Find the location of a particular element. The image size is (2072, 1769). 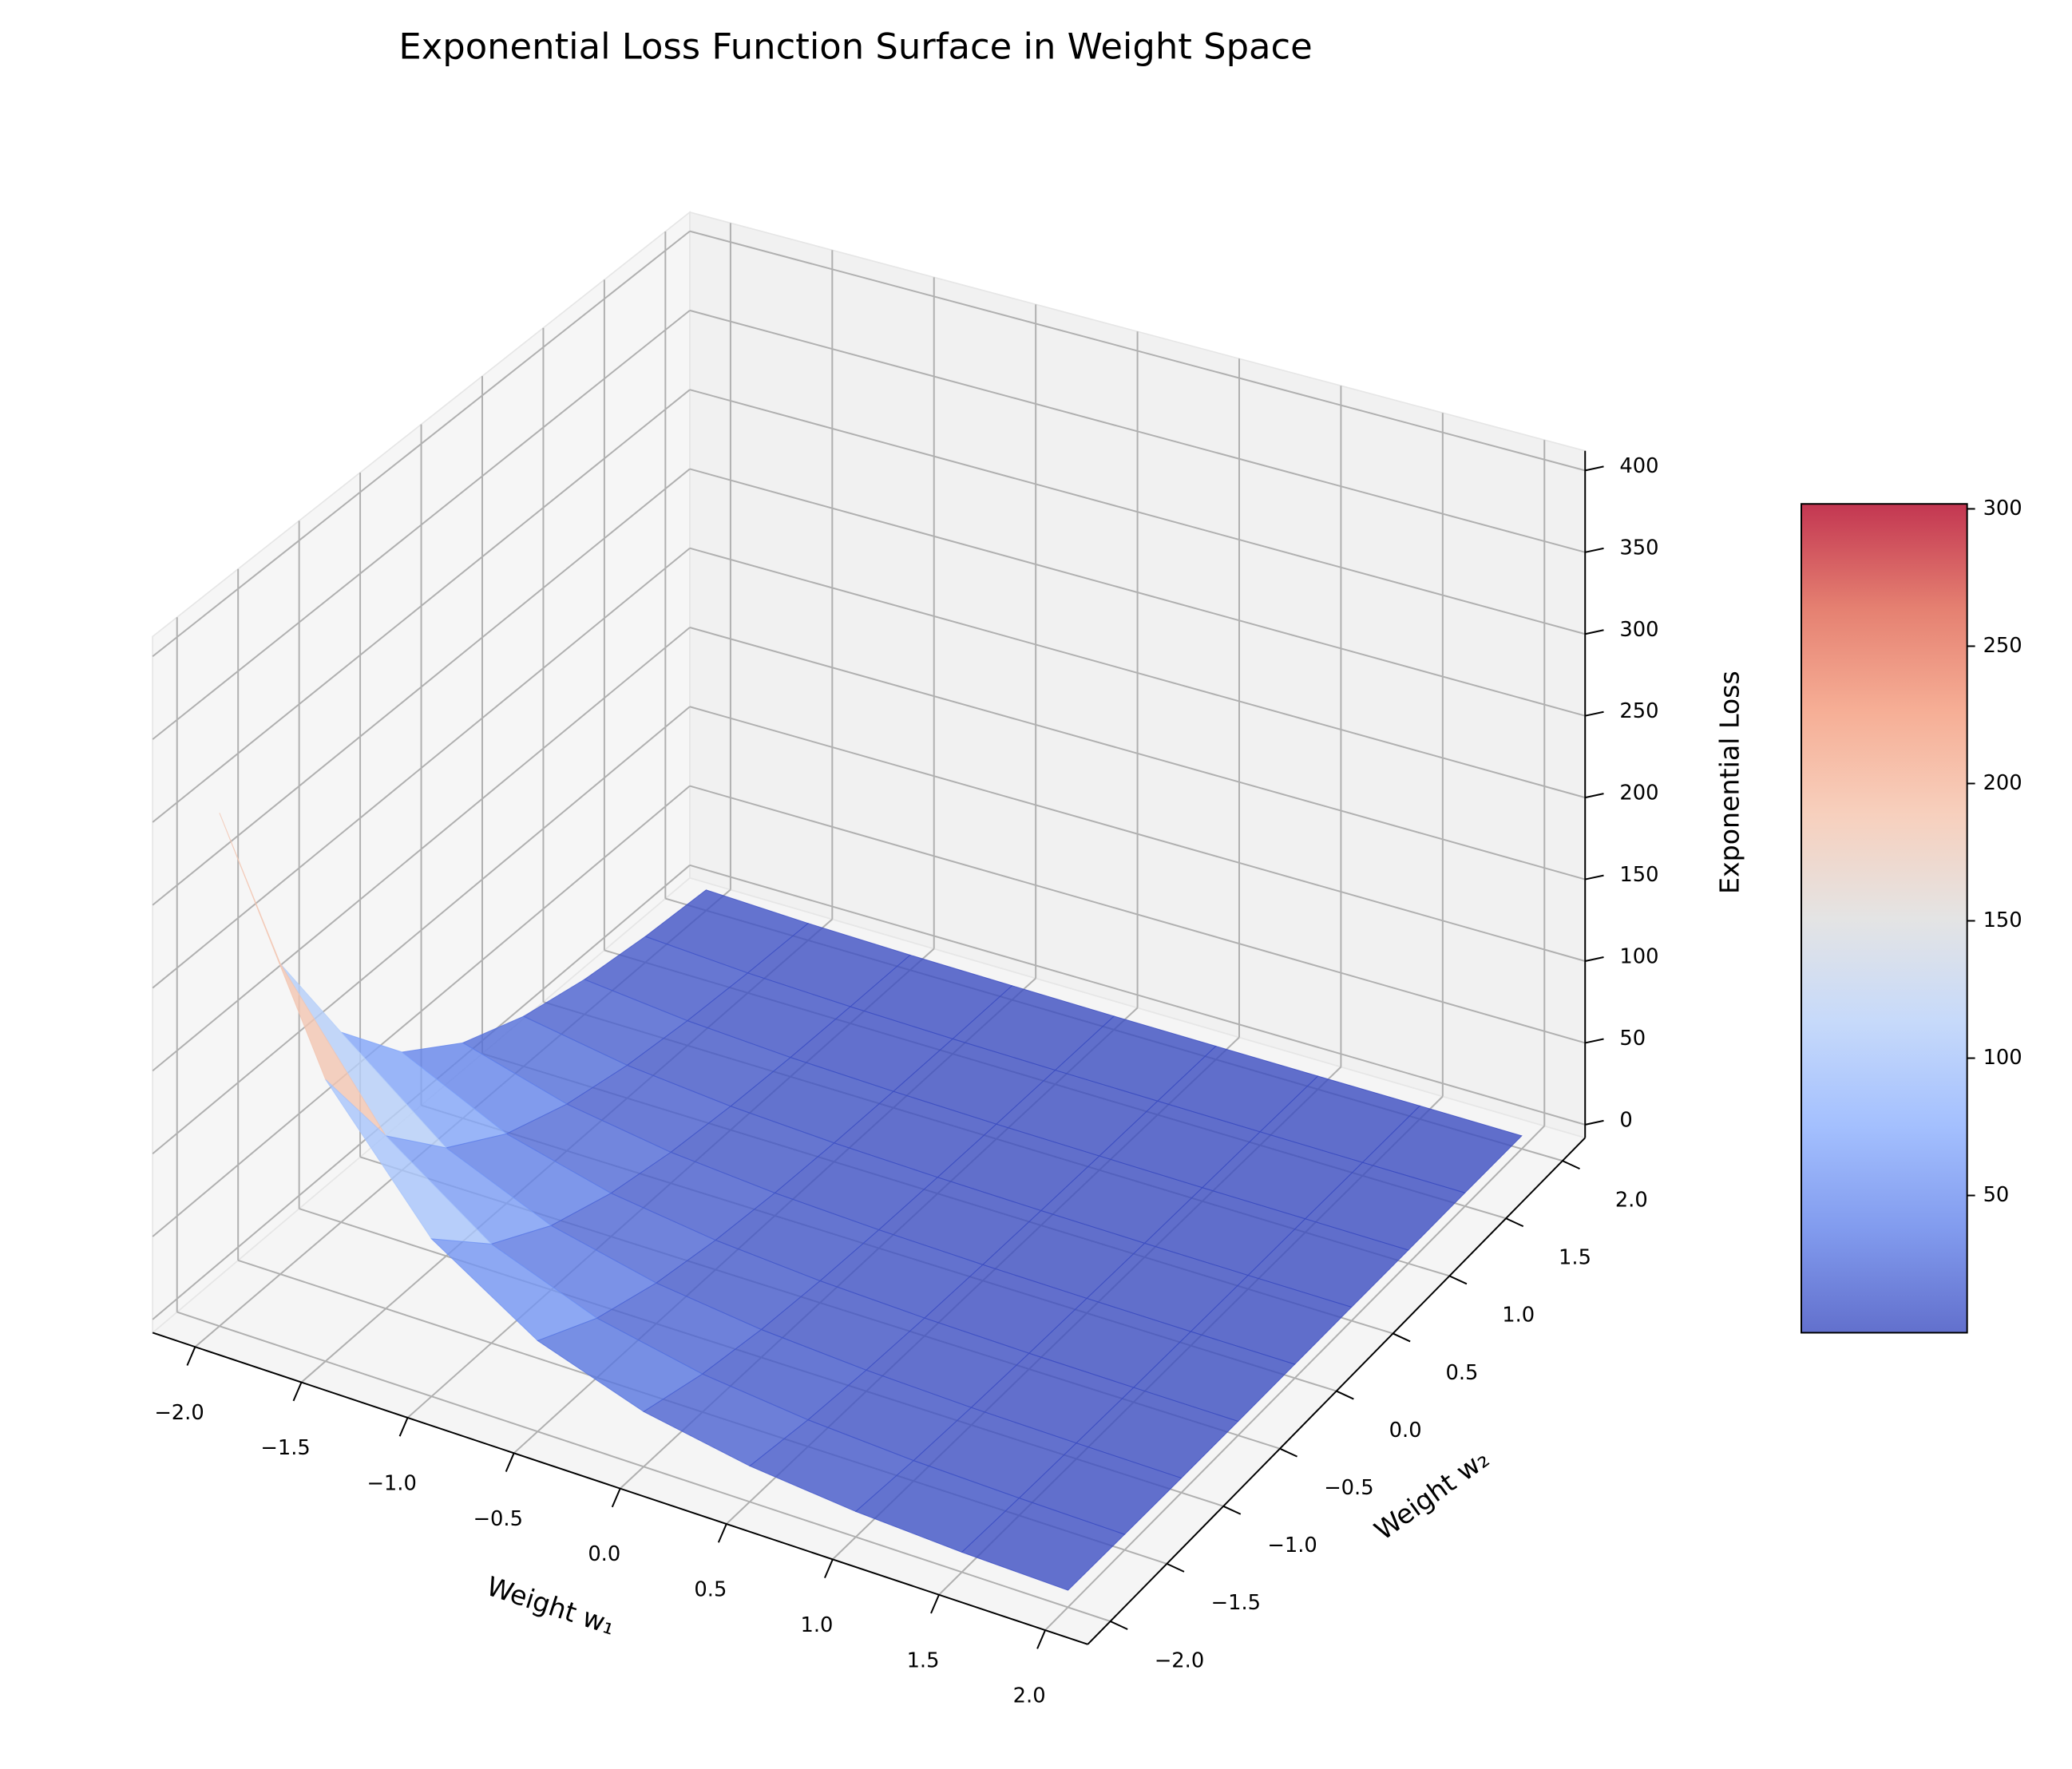

colorbar-tick-label: 250 is located at coordinates (2002, 646).